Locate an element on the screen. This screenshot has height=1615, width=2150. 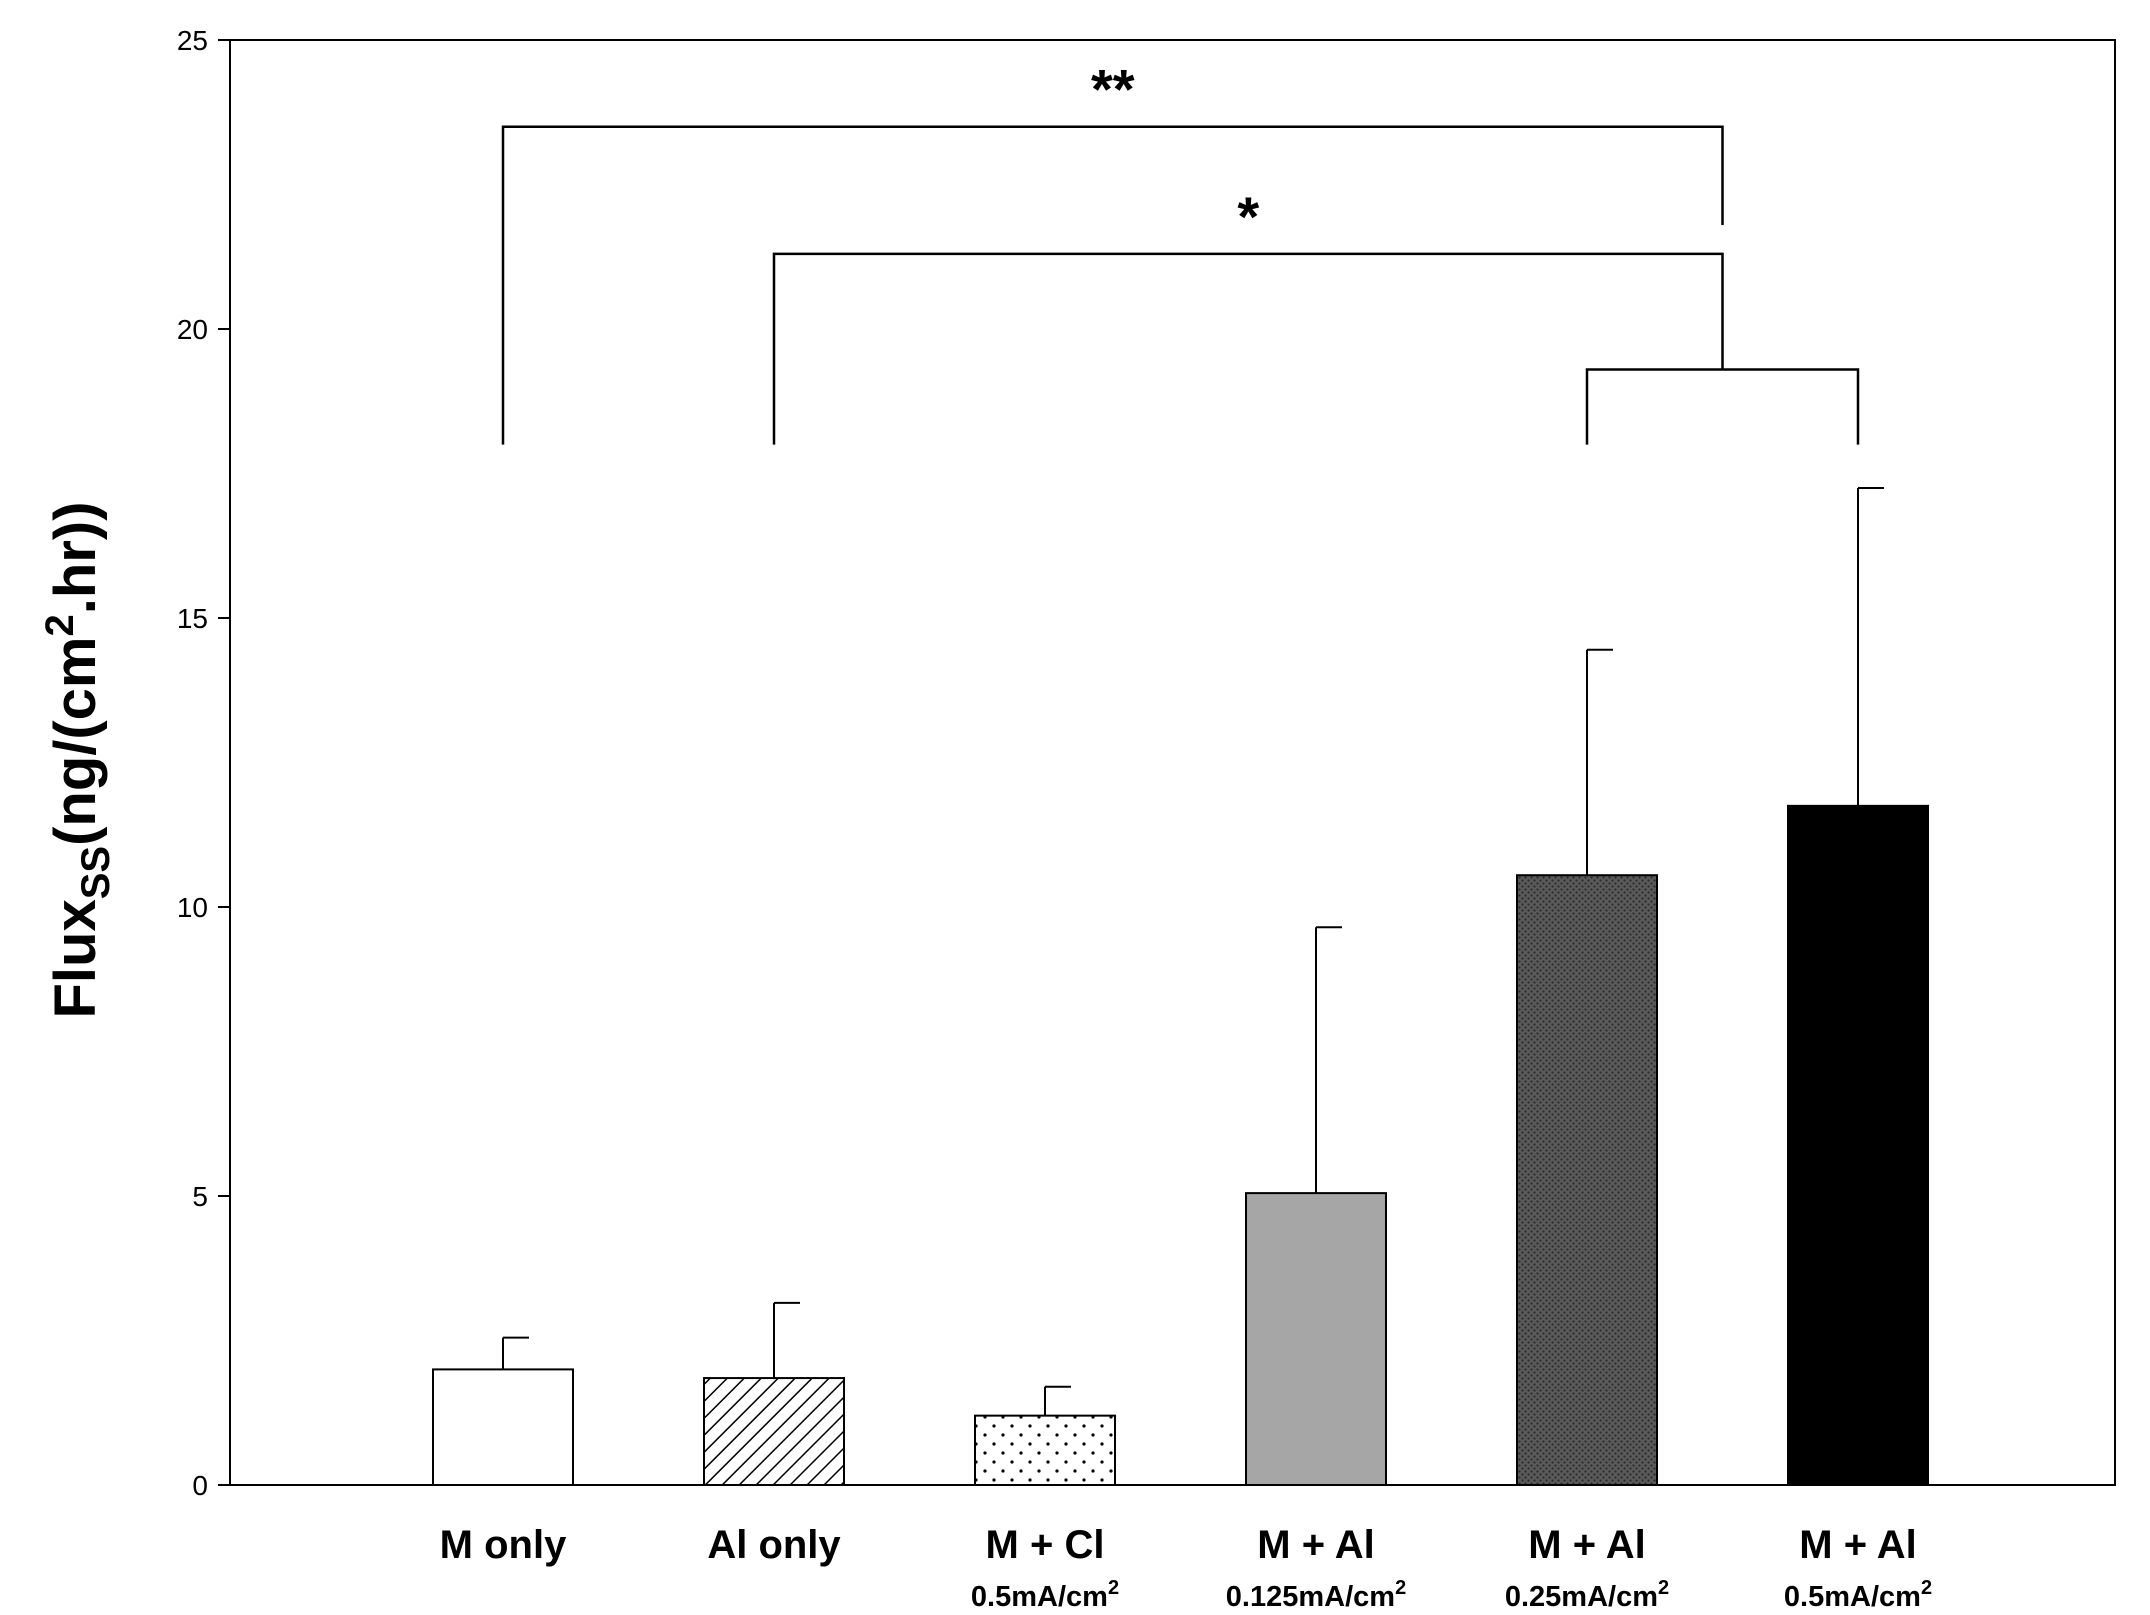
x-category-label: M only is located at coordinates (503, 1545).